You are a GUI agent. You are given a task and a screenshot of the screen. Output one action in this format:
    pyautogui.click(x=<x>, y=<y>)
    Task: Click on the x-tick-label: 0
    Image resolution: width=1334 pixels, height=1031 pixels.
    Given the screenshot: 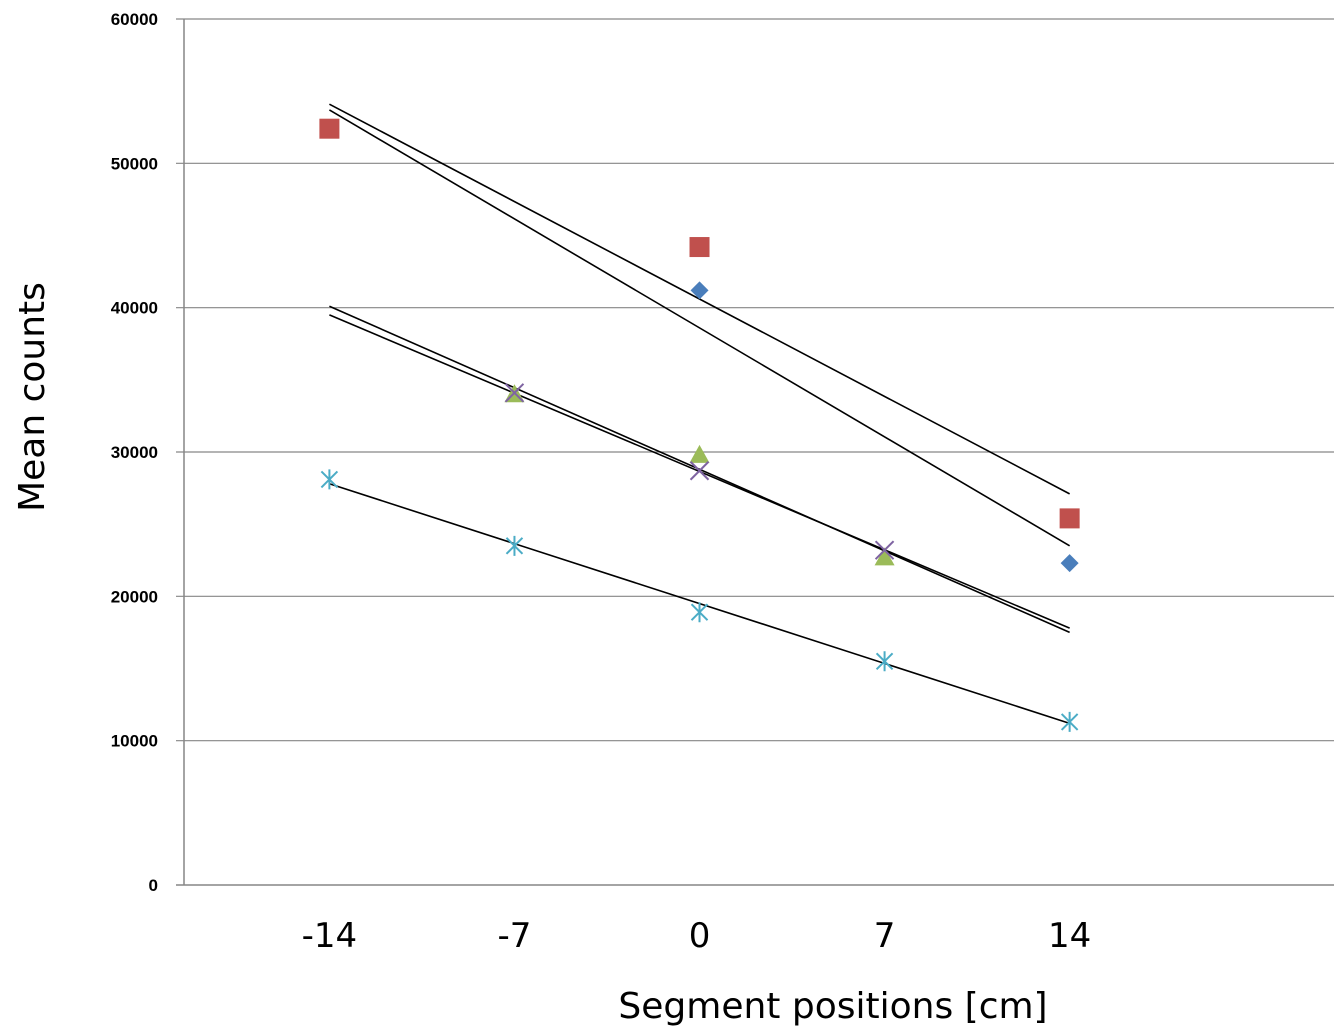 What is the action you would take?
    pyautogui.click(x=700, y=936)
    